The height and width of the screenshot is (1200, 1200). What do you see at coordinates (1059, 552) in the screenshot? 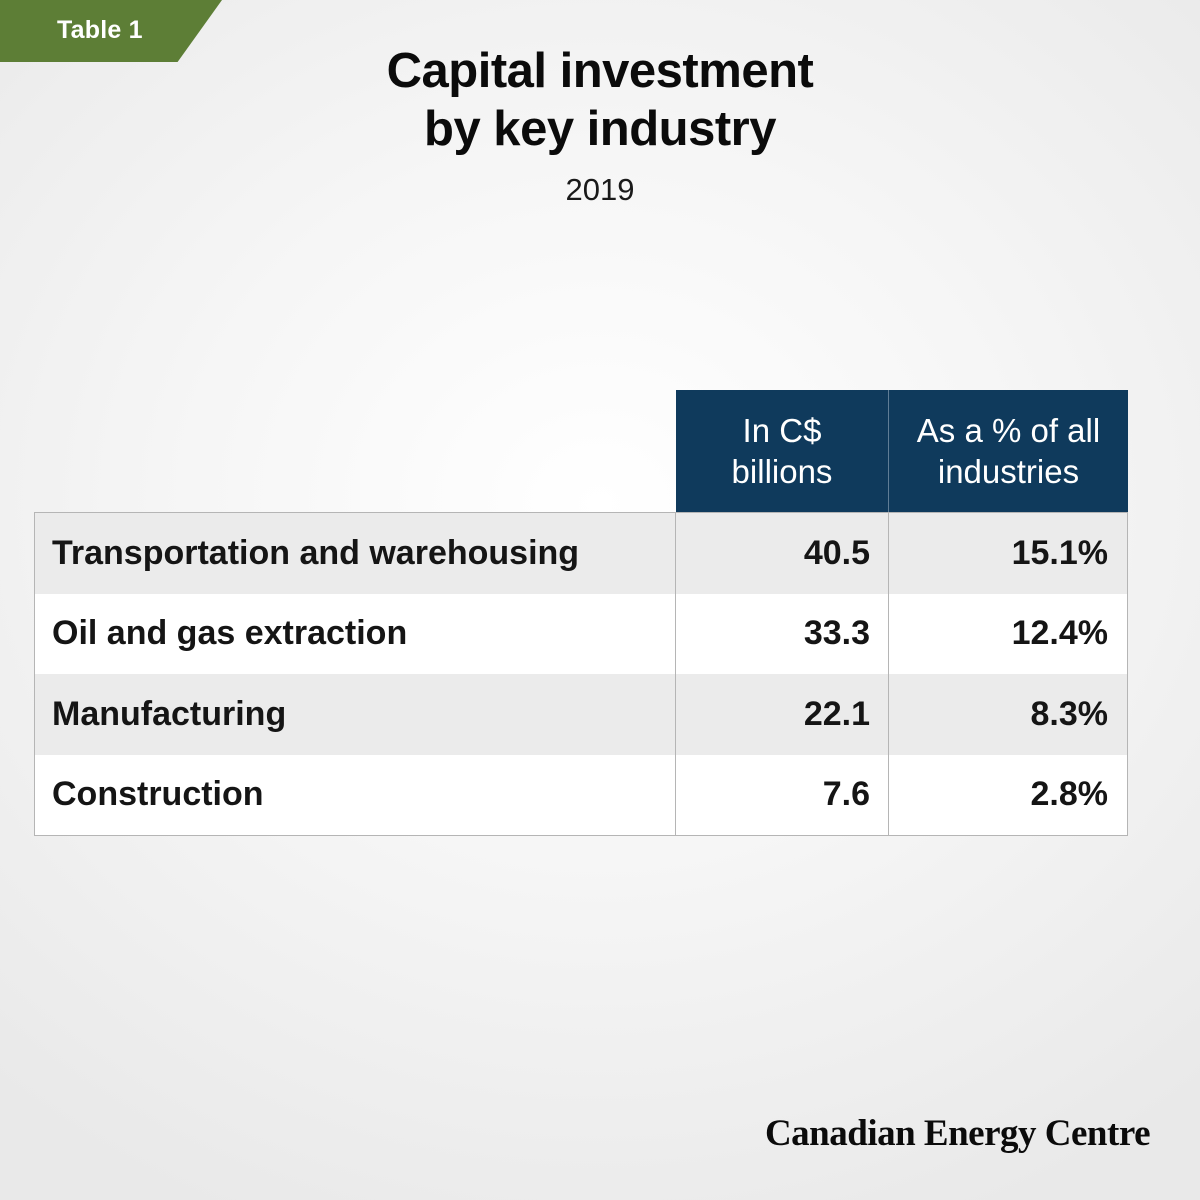
I see `percent-cell: 15.1%` at bounding box center [1059, 552].